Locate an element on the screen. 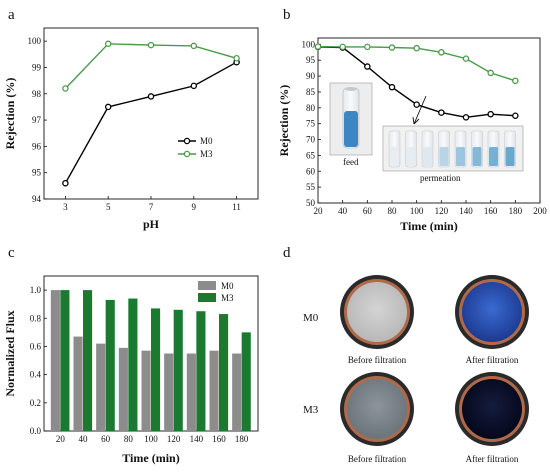 This screenshot has height=472, width=550. y-tick-label: 96 is located at coordinates (37, 146).